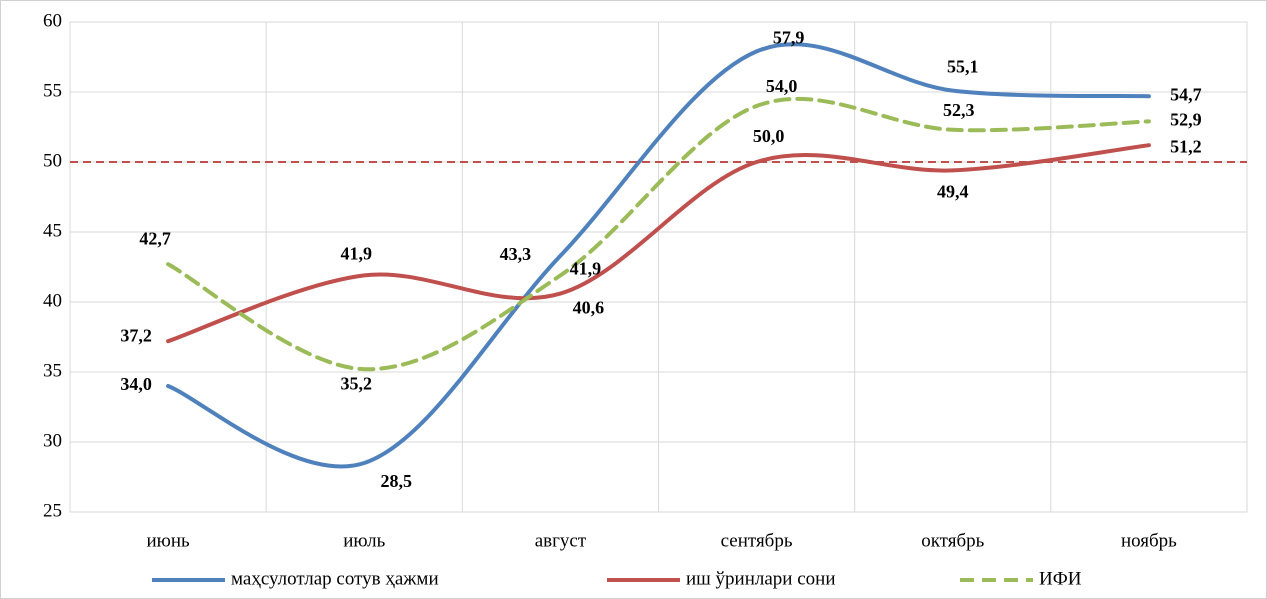 The height and width of the screenshot is (599, 1267). Describe the element at coordinates (52, 300) in the screenshot. I see `y-tick-label: 40` at that location.